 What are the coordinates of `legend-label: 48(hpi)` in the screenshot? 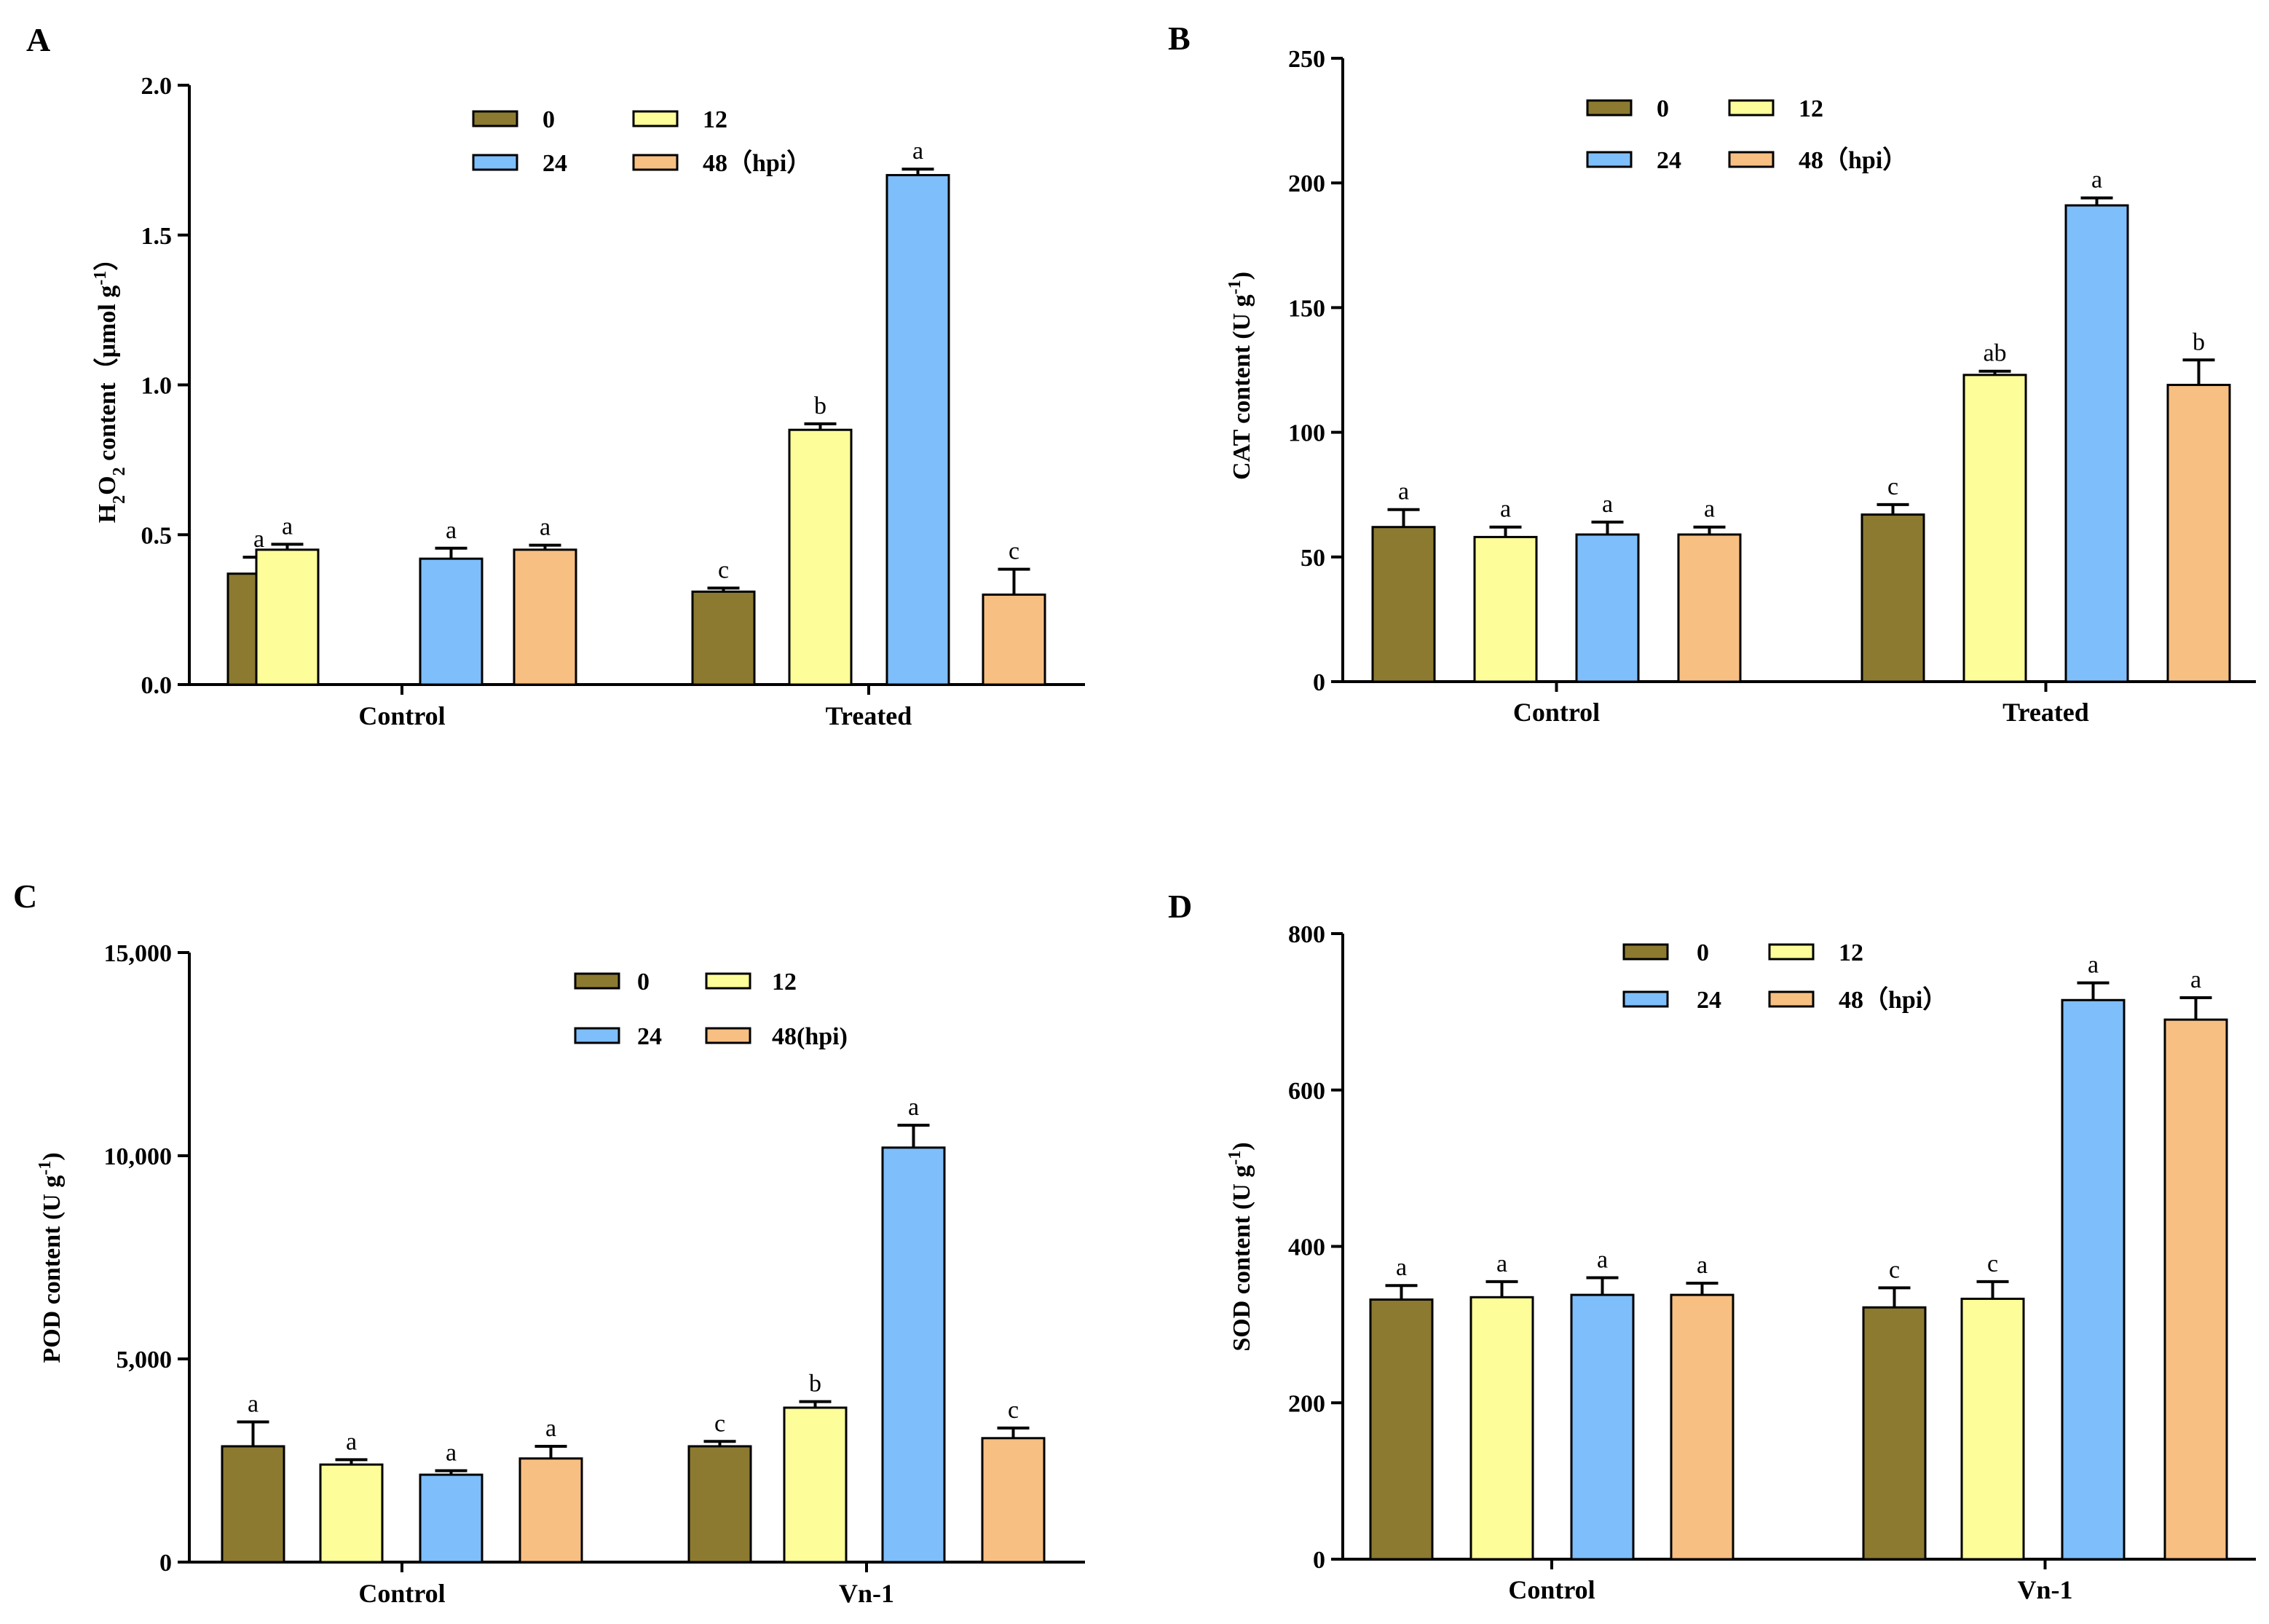 It's located at (810, 1036).